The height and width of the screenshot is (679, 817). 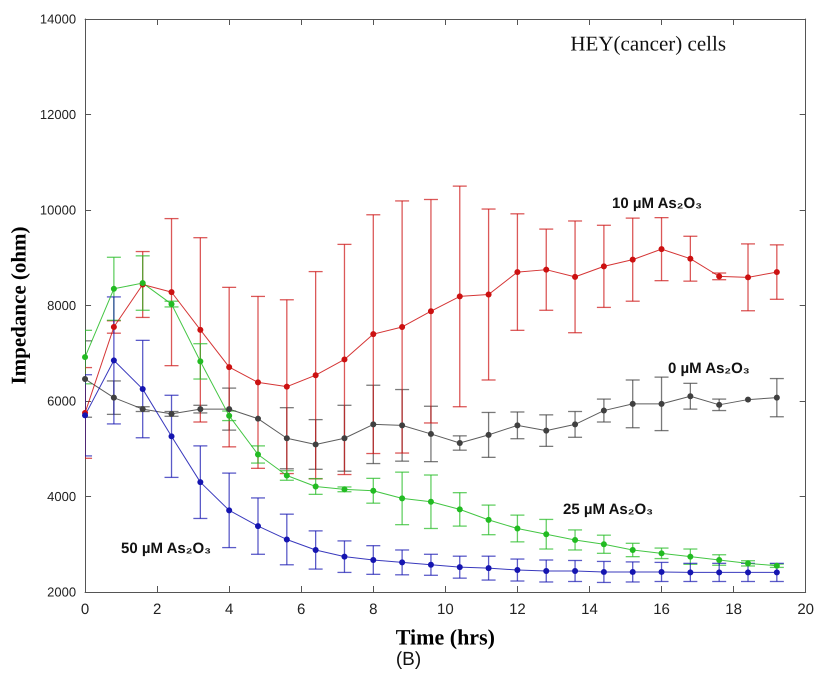 What do you see at coordinates (61, 496) in the screenshot?
I see `y-tick-label: 4000` at bounding box center [61, 496].